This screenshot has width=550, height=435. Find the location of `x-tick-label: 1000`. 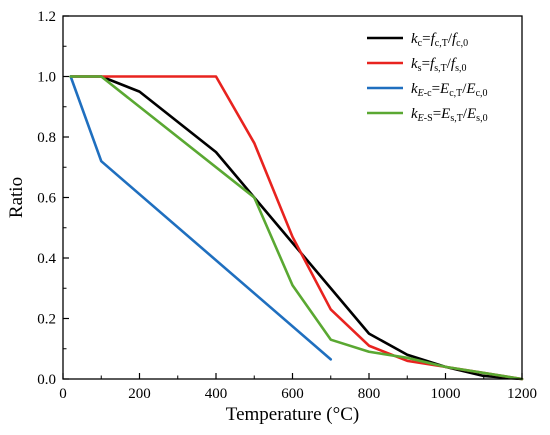

x-tick-label: 1000 is located at coordinates (446, 394).